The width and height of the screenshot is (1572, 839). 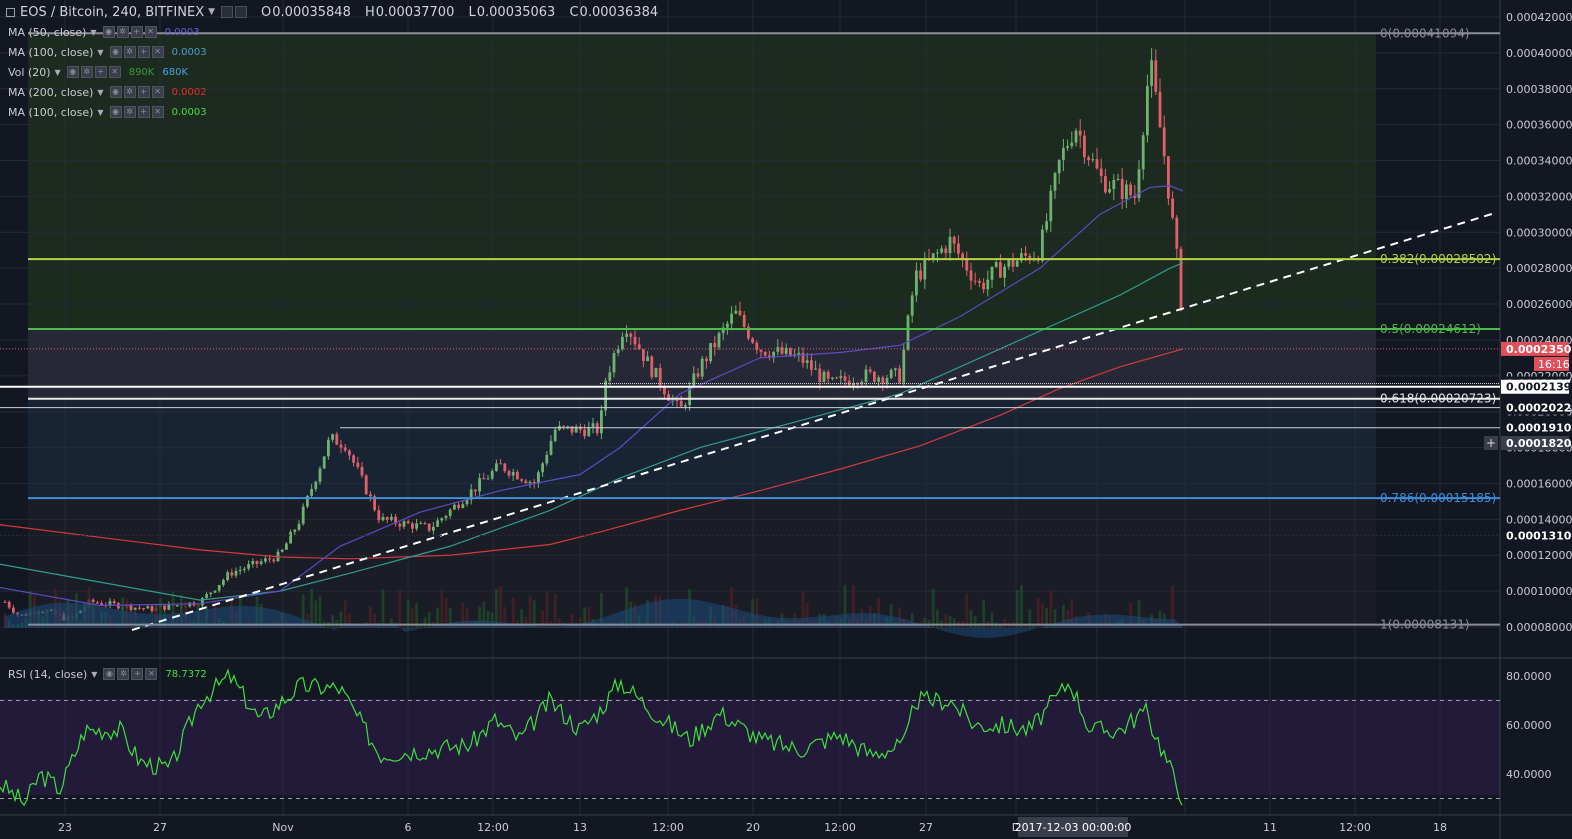 What do you see at coordinates (186, 674) in the screenshot?
I see `rsi-value: 78.7372` at bounding box center [186, 674].